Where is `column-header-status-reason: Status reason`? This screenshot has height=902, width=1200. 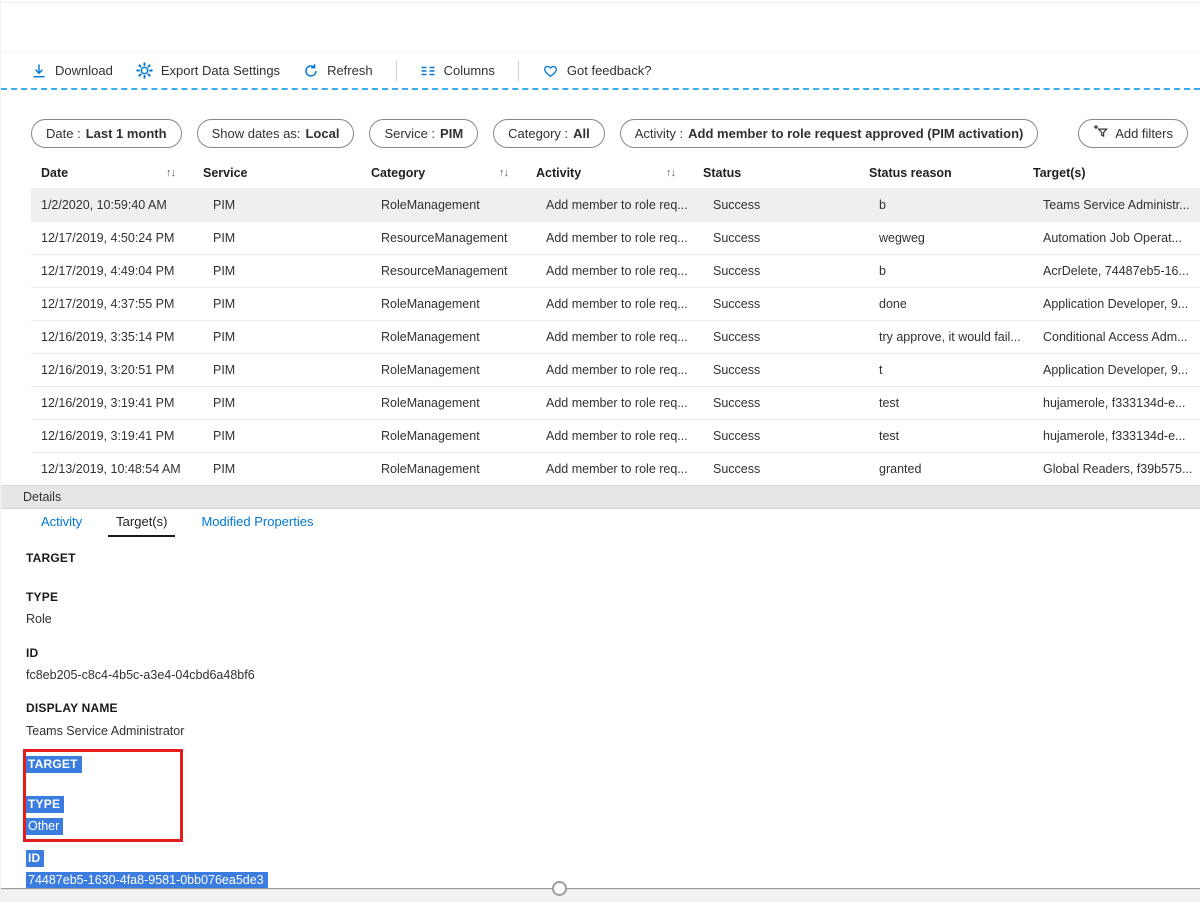 column-header-status-reason: Status reason is located at coordinates (951, 173).